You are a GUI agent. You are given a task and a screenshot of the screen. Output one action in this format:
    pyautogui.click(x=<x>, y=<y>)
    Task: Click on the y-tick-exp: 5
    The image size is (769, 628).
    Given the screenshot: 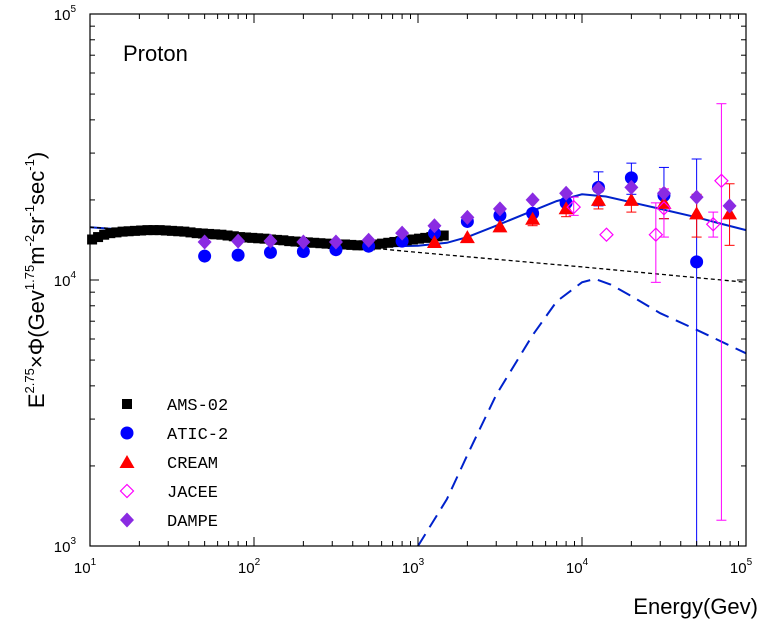 What is the action you would take?
    pyautogui.click(x=73, y=9)
    